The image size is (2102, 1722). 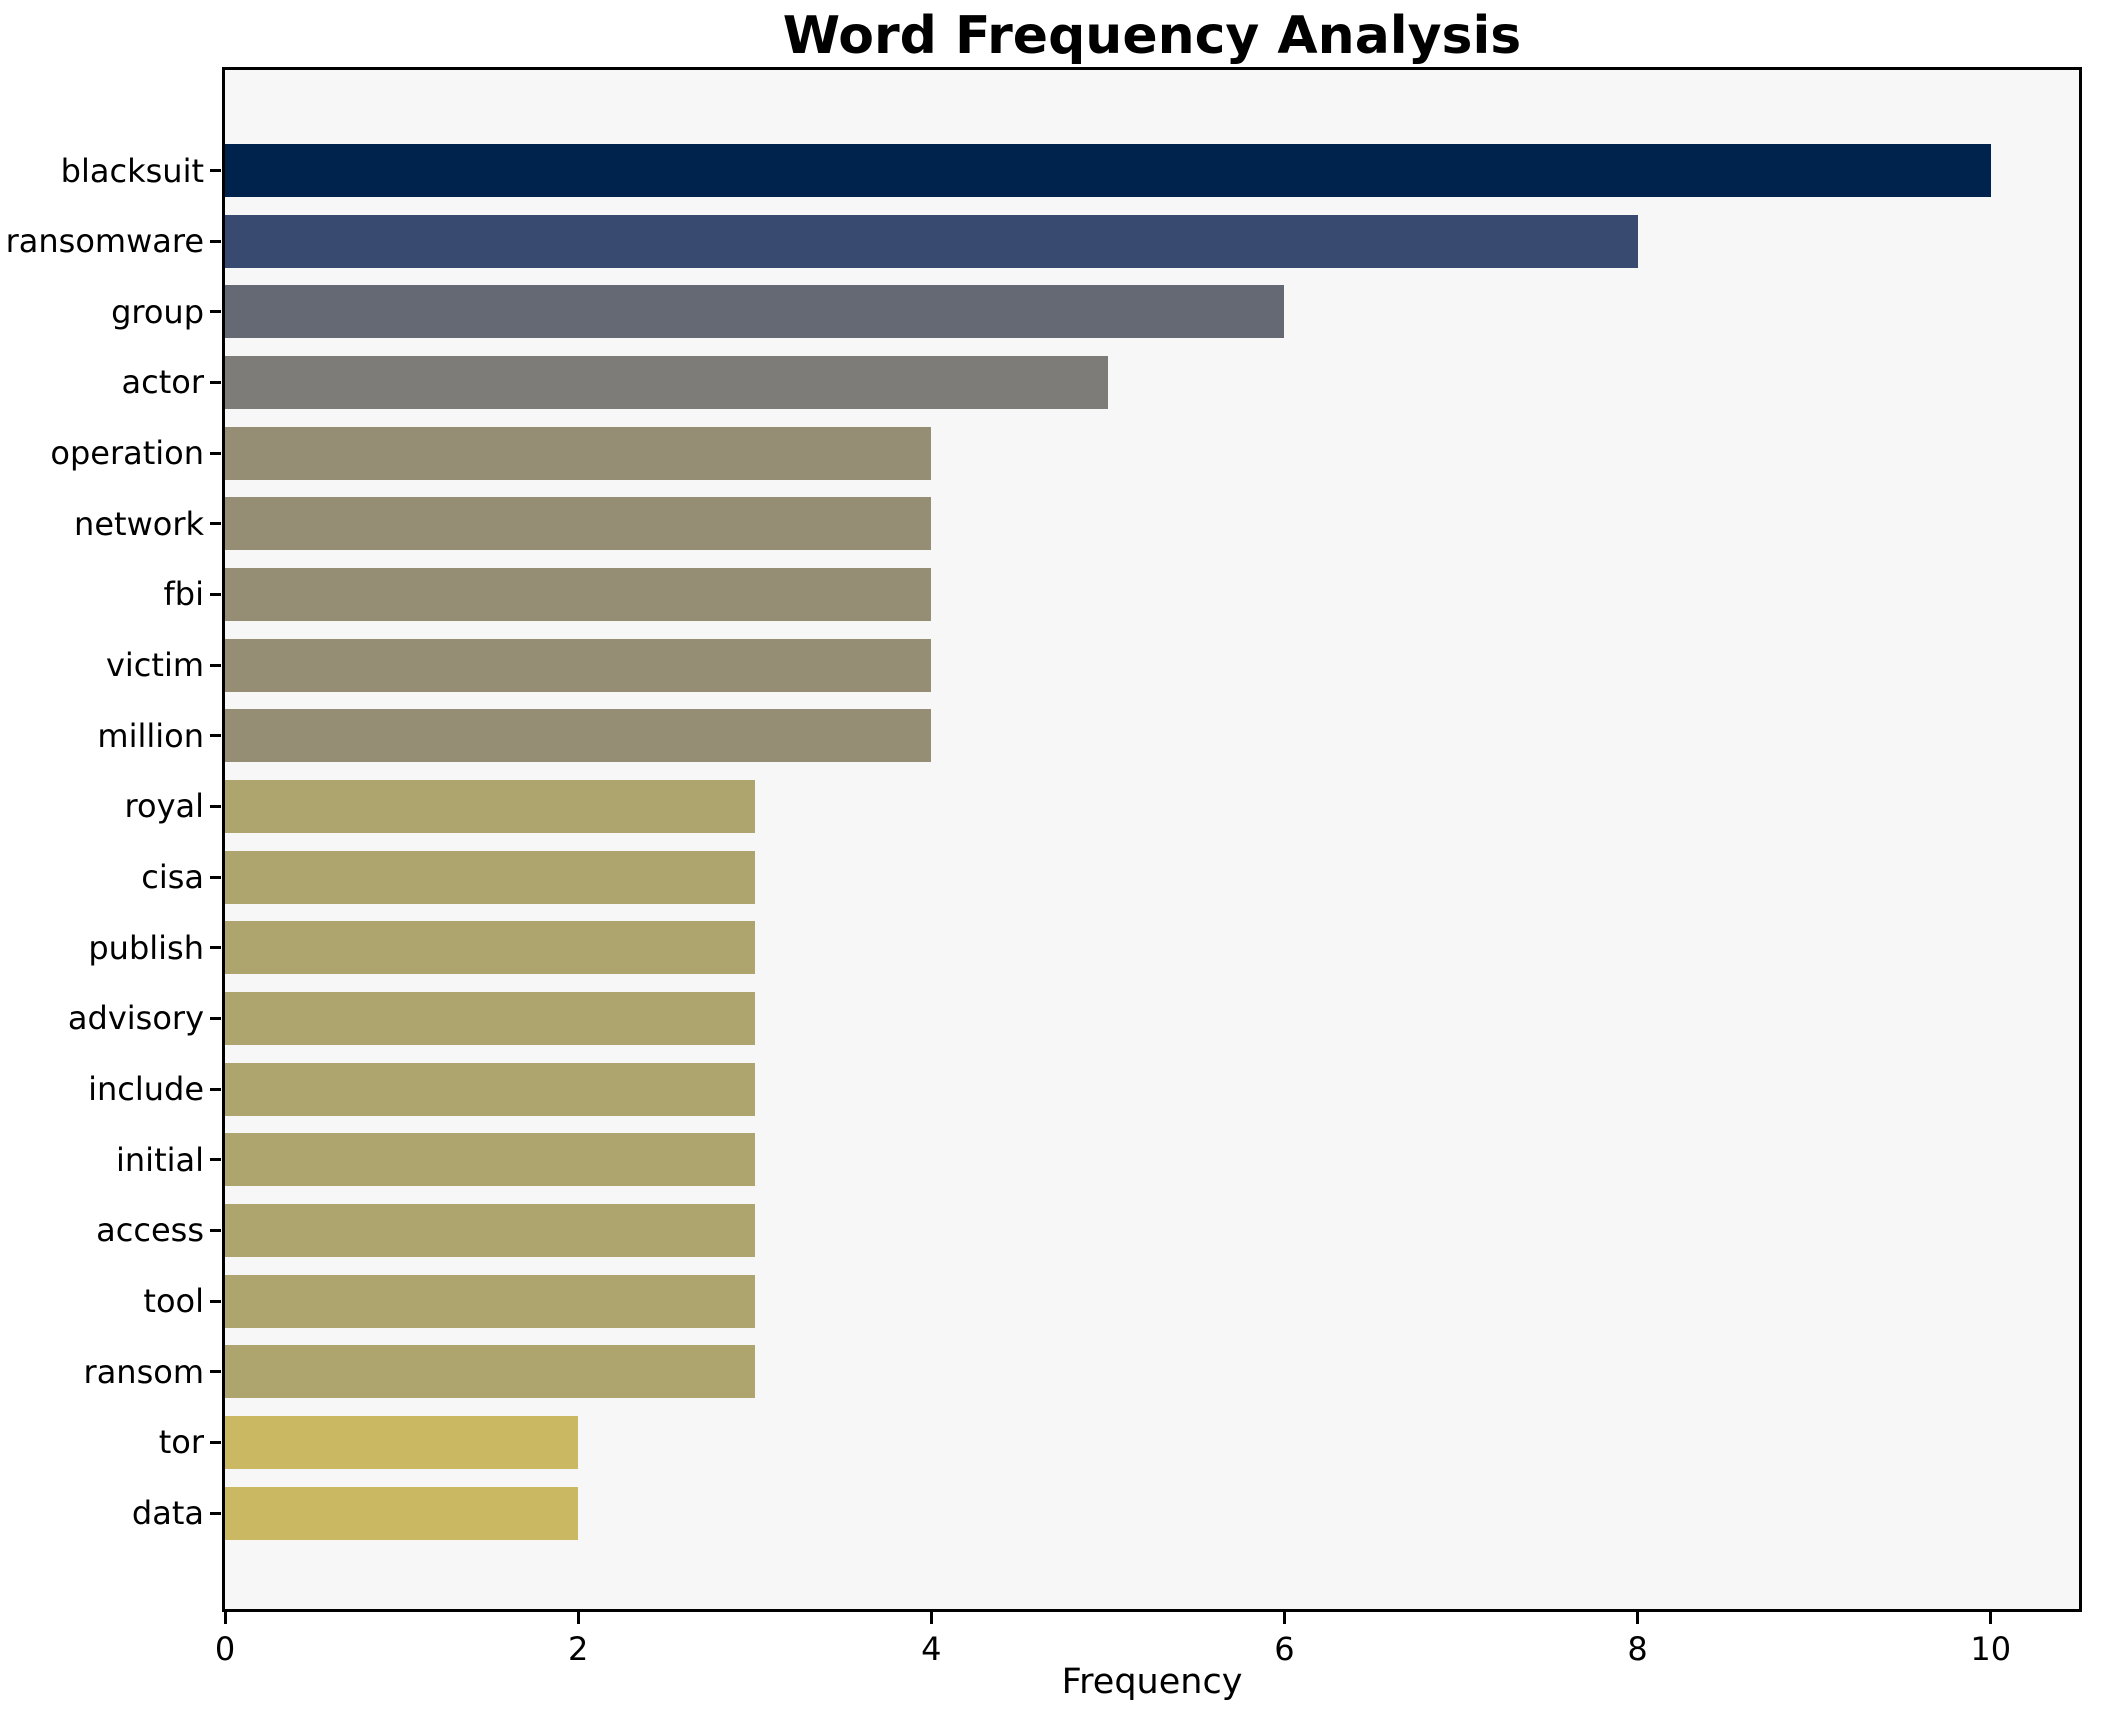 What do you see at coordinates (1152, 1682) in the screenshot?
I see `x-axis-label: Frequency` at bounding box center [1152, 1682].